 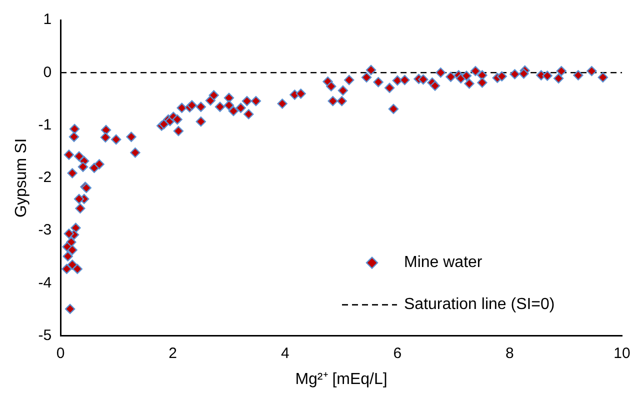 What do you see at coordinates (45, 177) in the screenshot?
I see `y-tick-label: -2` at bounding box center [45, 177].